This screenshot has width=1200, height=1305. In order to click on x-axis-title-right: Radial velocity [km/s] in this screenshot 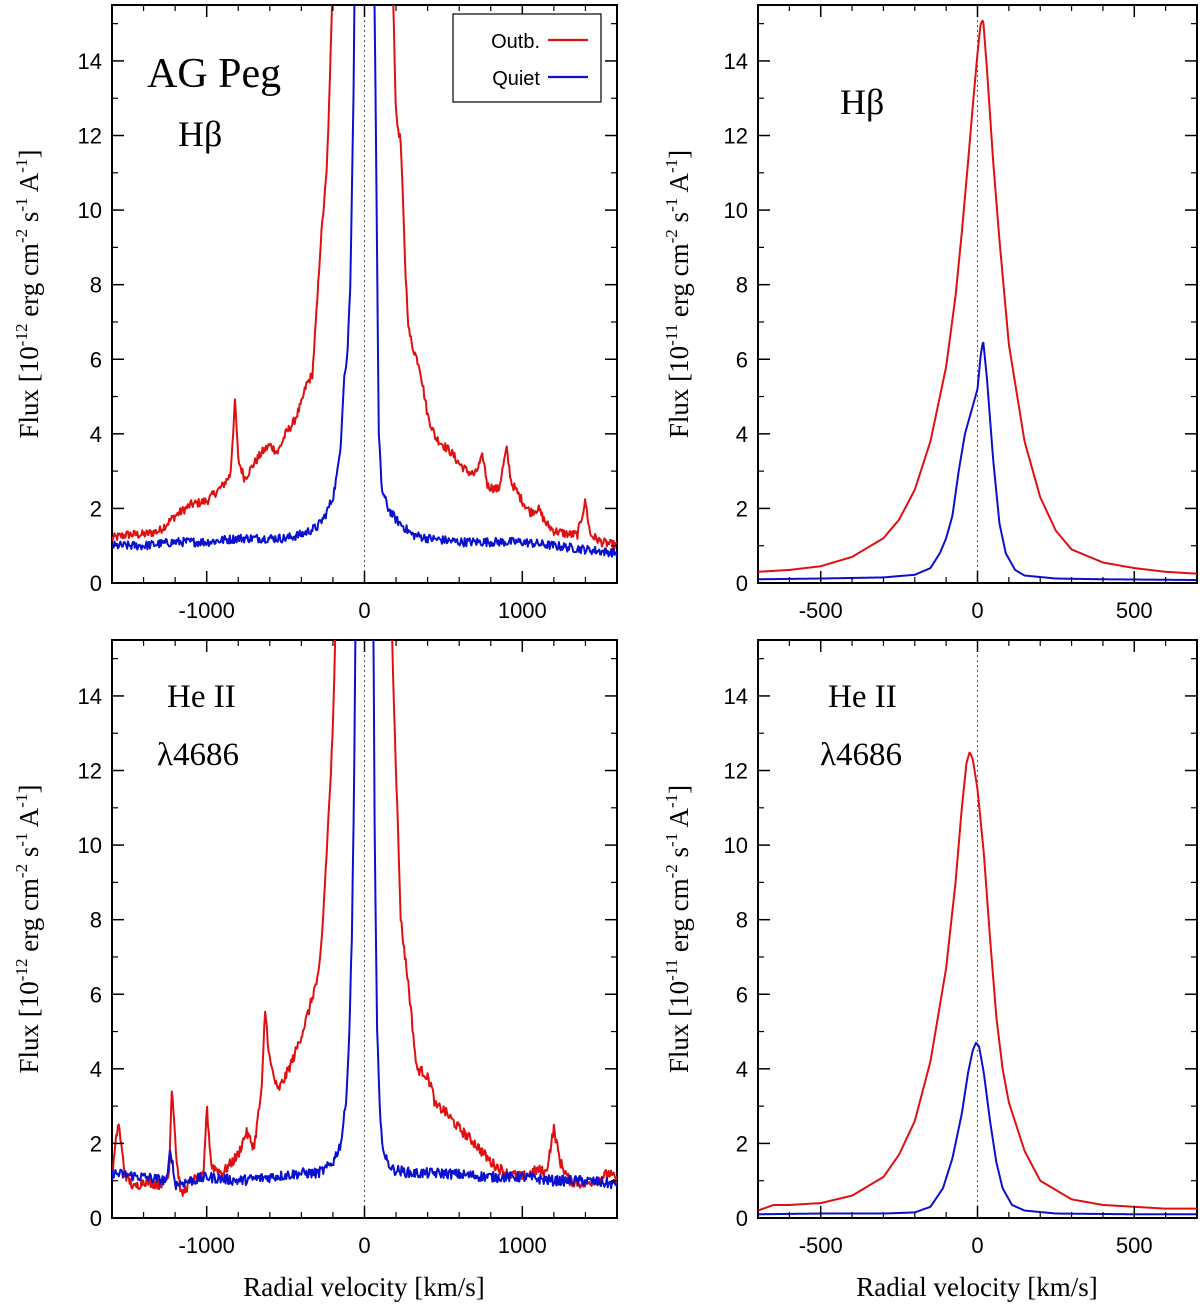, I will do `click(976, 1287)`.